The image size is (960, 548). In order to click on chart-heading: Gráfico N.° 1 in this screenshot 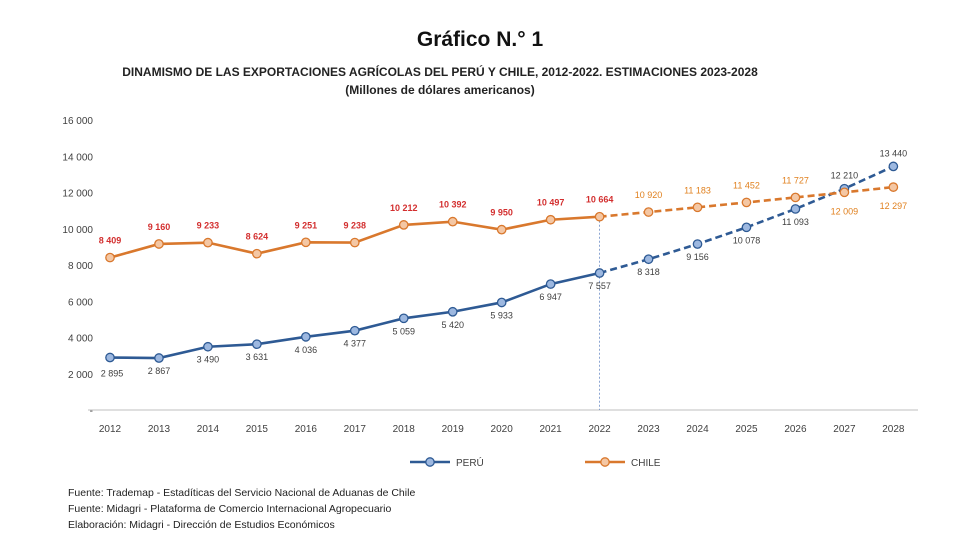, I will do `click(480, 39)`.